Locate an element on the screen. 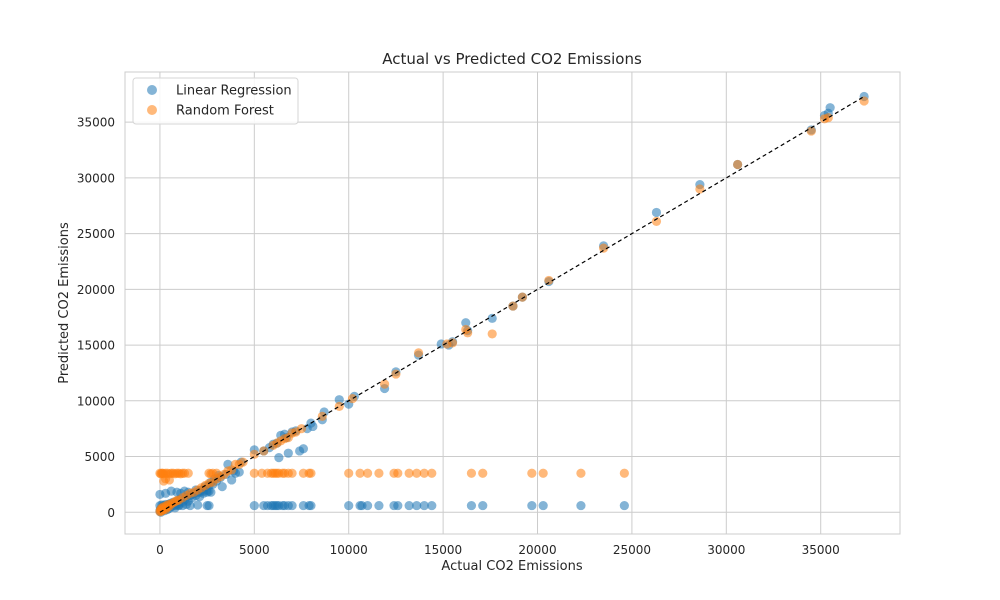  y-tick-label: 0 is located at coordinates (111, 513).